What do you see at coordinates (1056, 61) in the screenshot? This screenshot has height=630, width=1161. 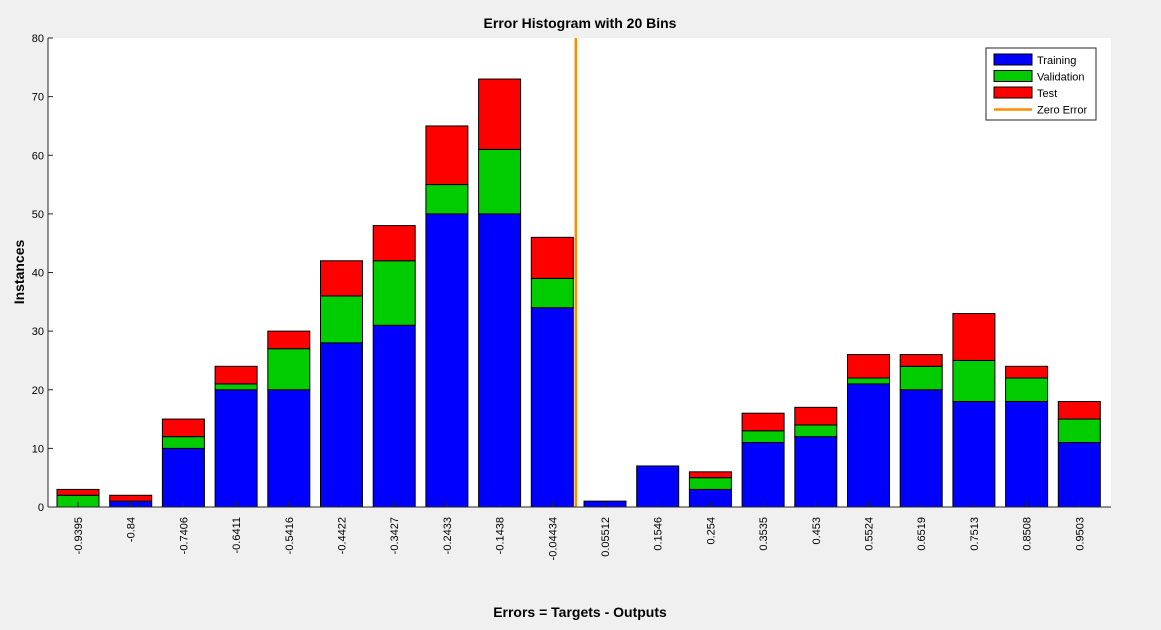 I see `legend-label: Training` at bounding box center [1056, 61].